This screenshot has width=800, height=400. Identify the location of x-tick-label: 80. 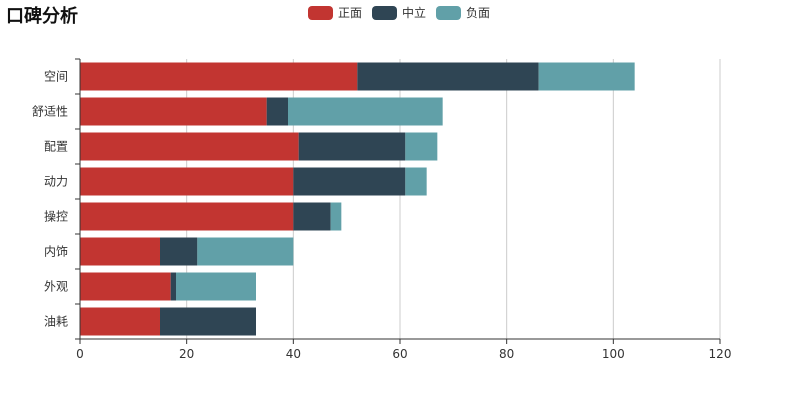
(506, 354).